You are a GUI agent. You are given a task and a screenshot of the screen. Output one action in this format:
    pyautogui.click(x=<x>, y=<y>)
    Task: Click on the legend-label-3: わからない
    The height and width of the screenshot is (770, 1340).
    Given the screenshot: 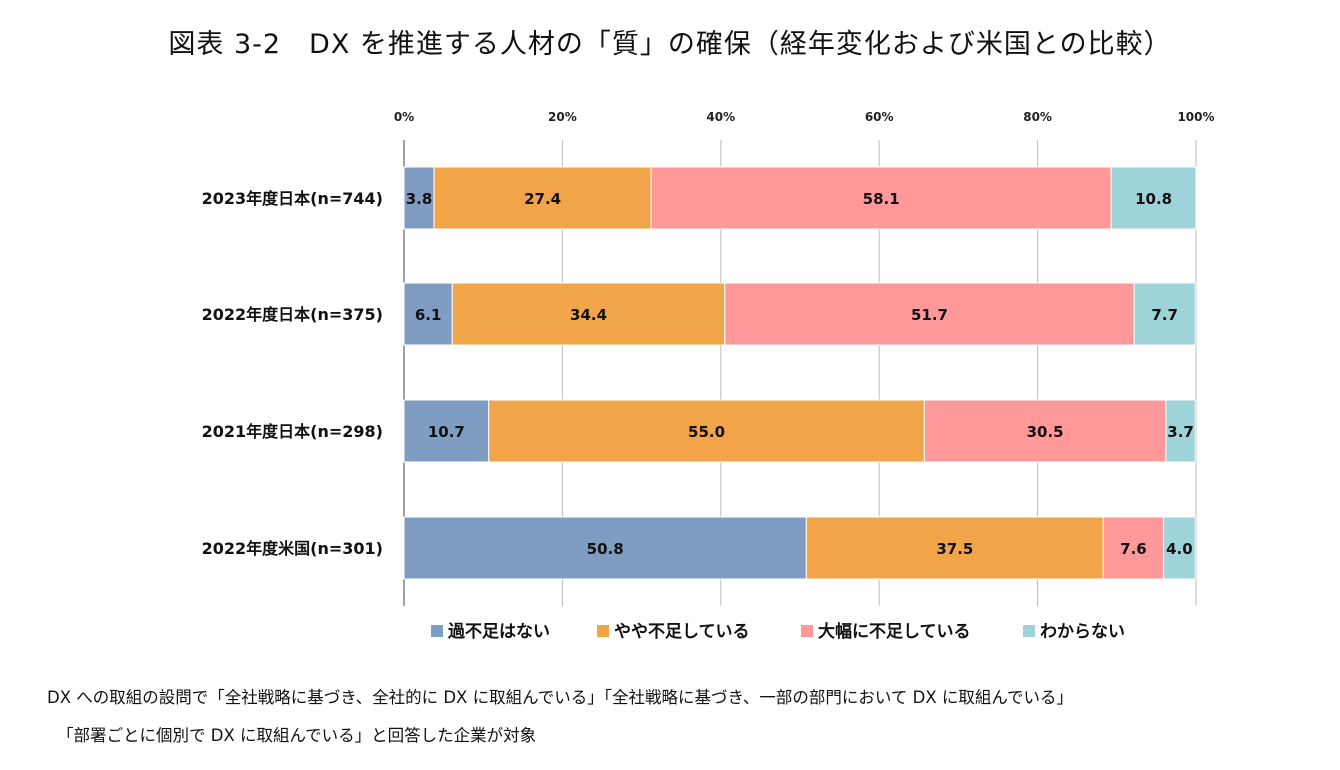 What is the action you would take?
    pyautogui.click(x=1082, y=632)
    